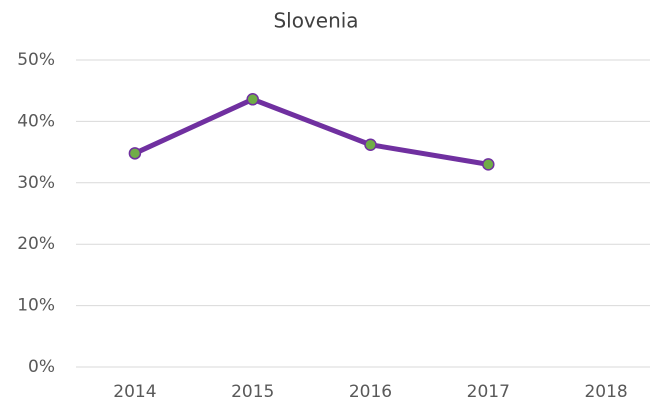 The width and height of the screenshot is (658, 409). What do you see at coordinates (488, 392) in the screenshot?
I see `x-tick-label: 2017` at bounding box center [488, 392].